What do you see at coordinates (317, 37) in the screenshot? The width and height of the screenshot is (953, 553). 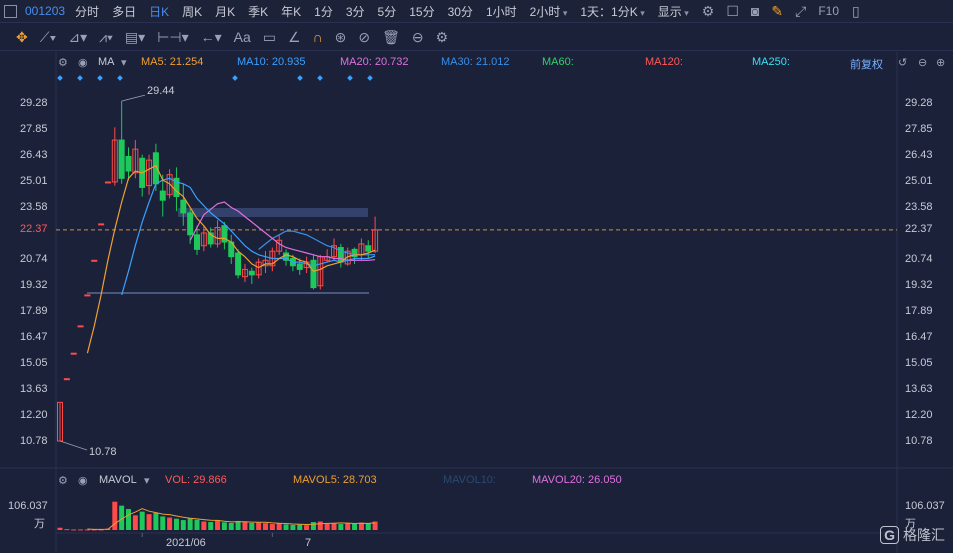 I see `magnet-icon: ∩` at bounding box center [317, 37].